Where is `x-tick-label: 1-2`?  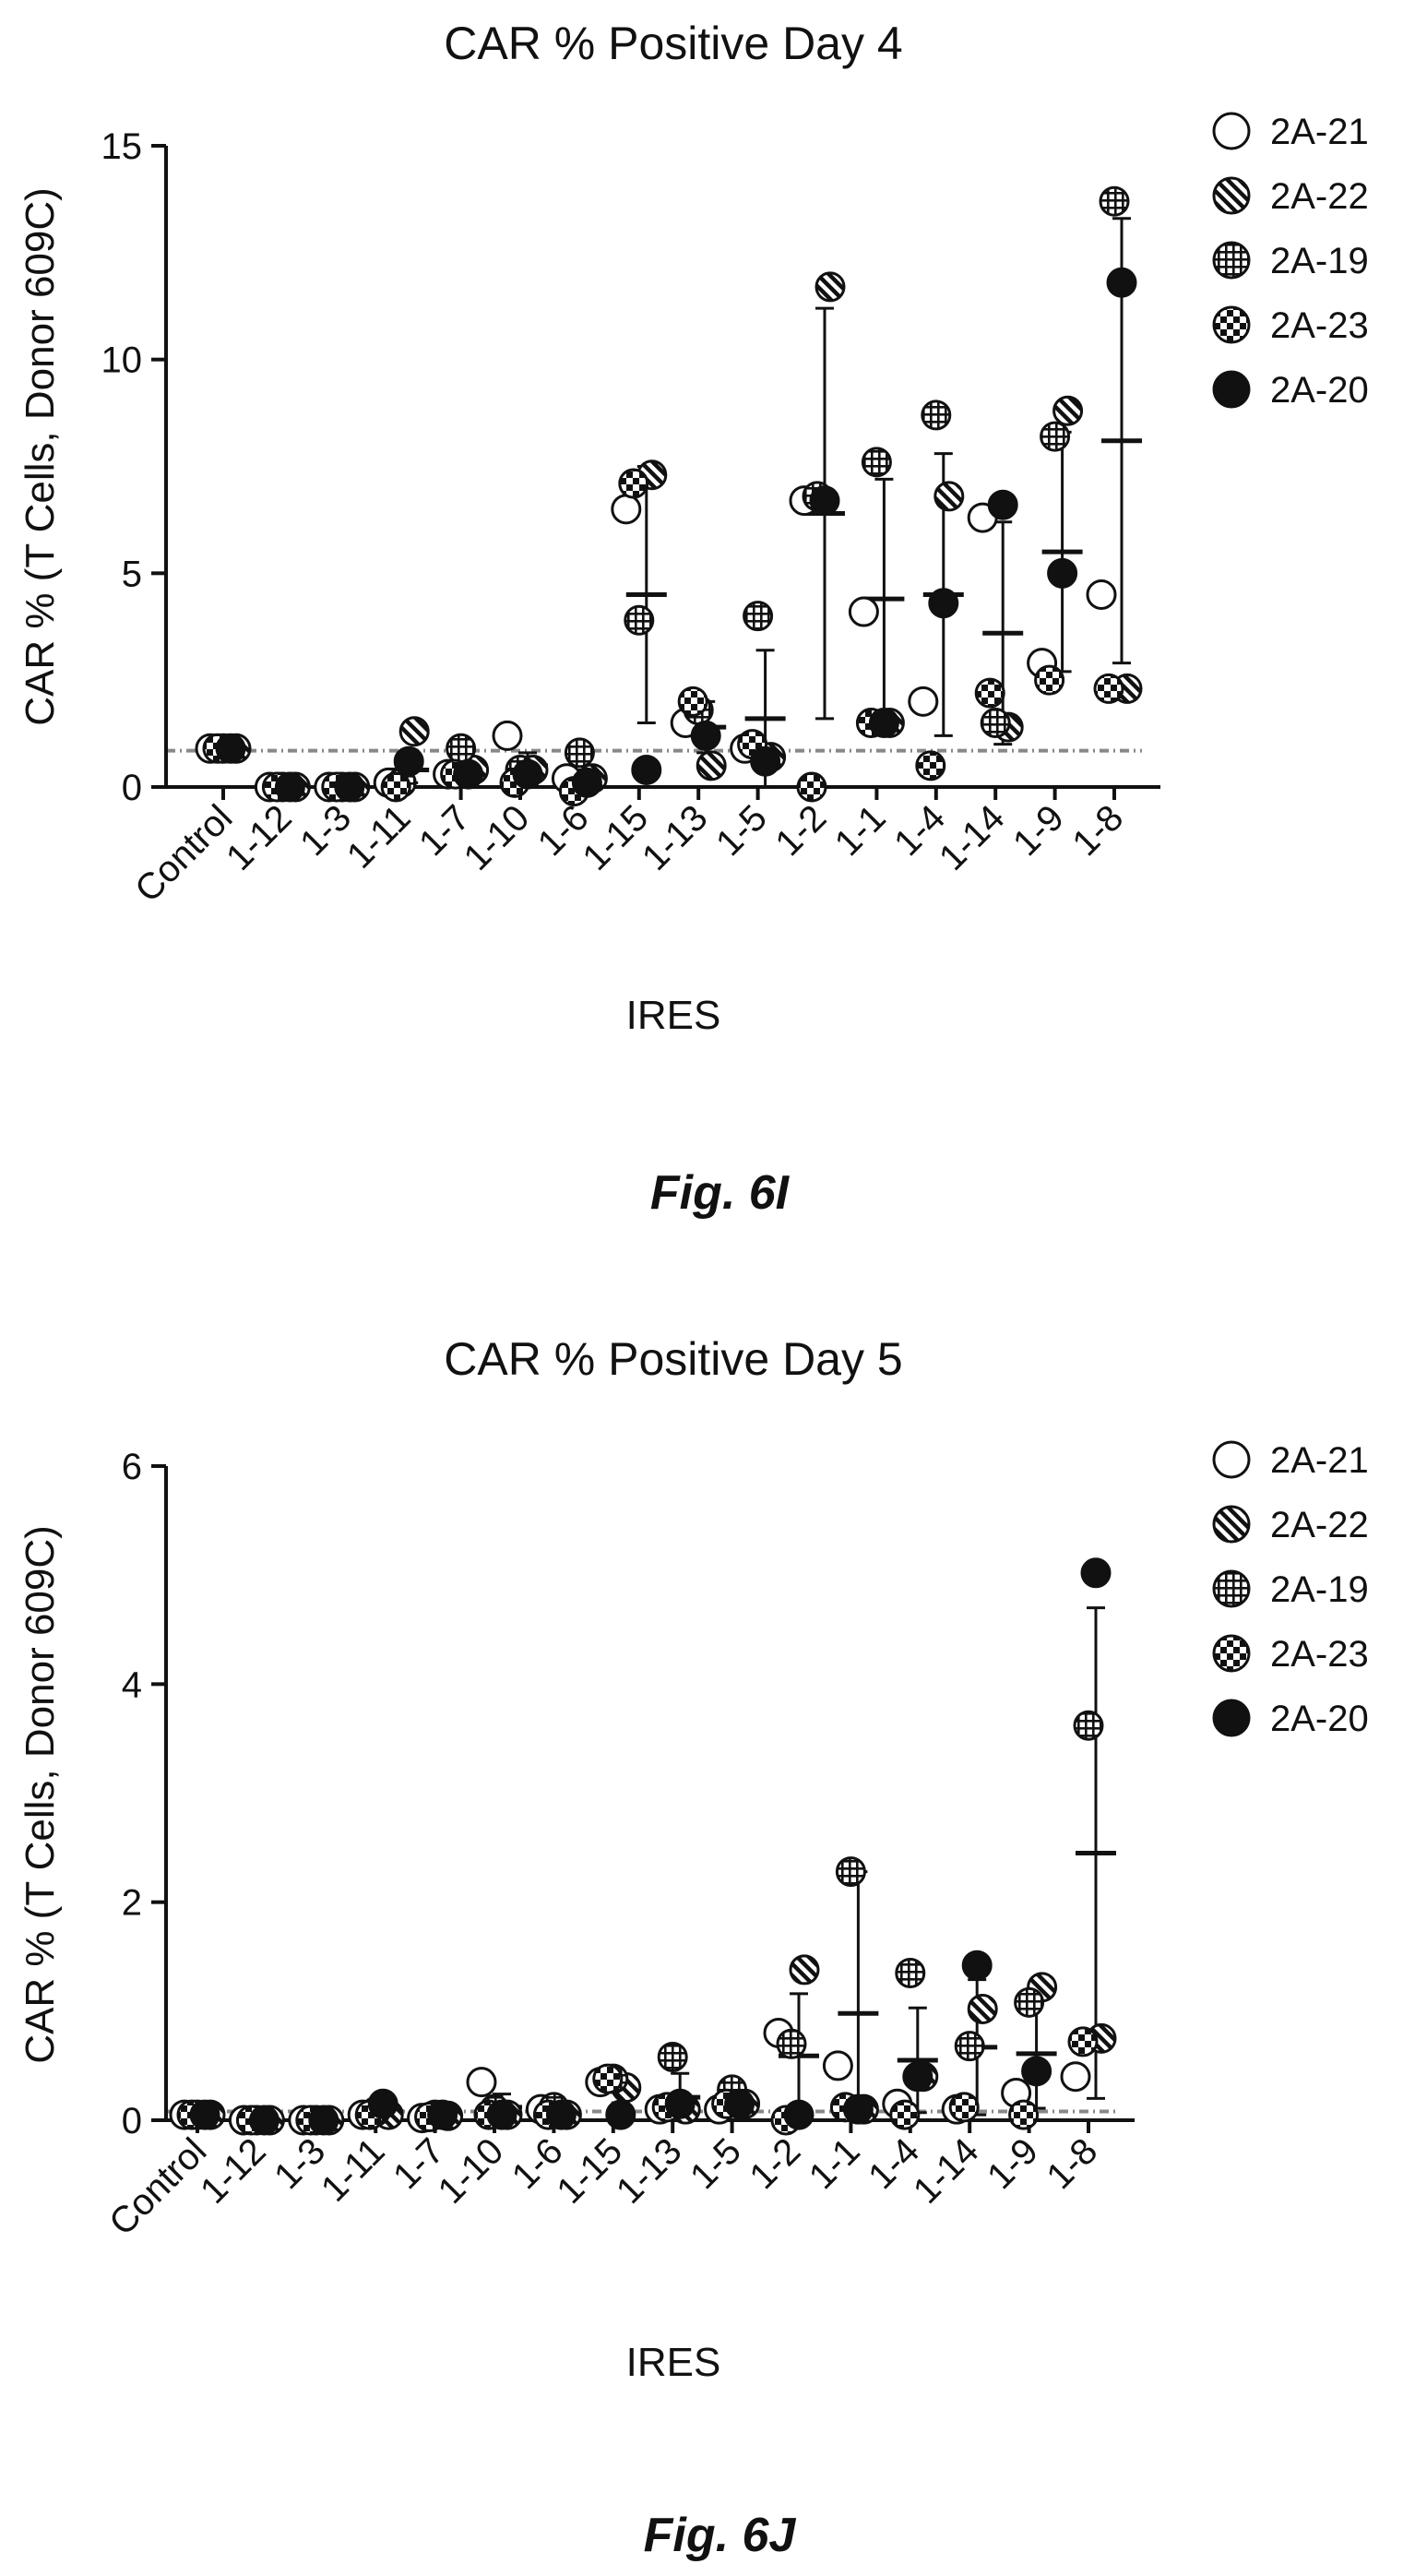
x-tick-label: 1-2 is located at coordinates (800, 830).